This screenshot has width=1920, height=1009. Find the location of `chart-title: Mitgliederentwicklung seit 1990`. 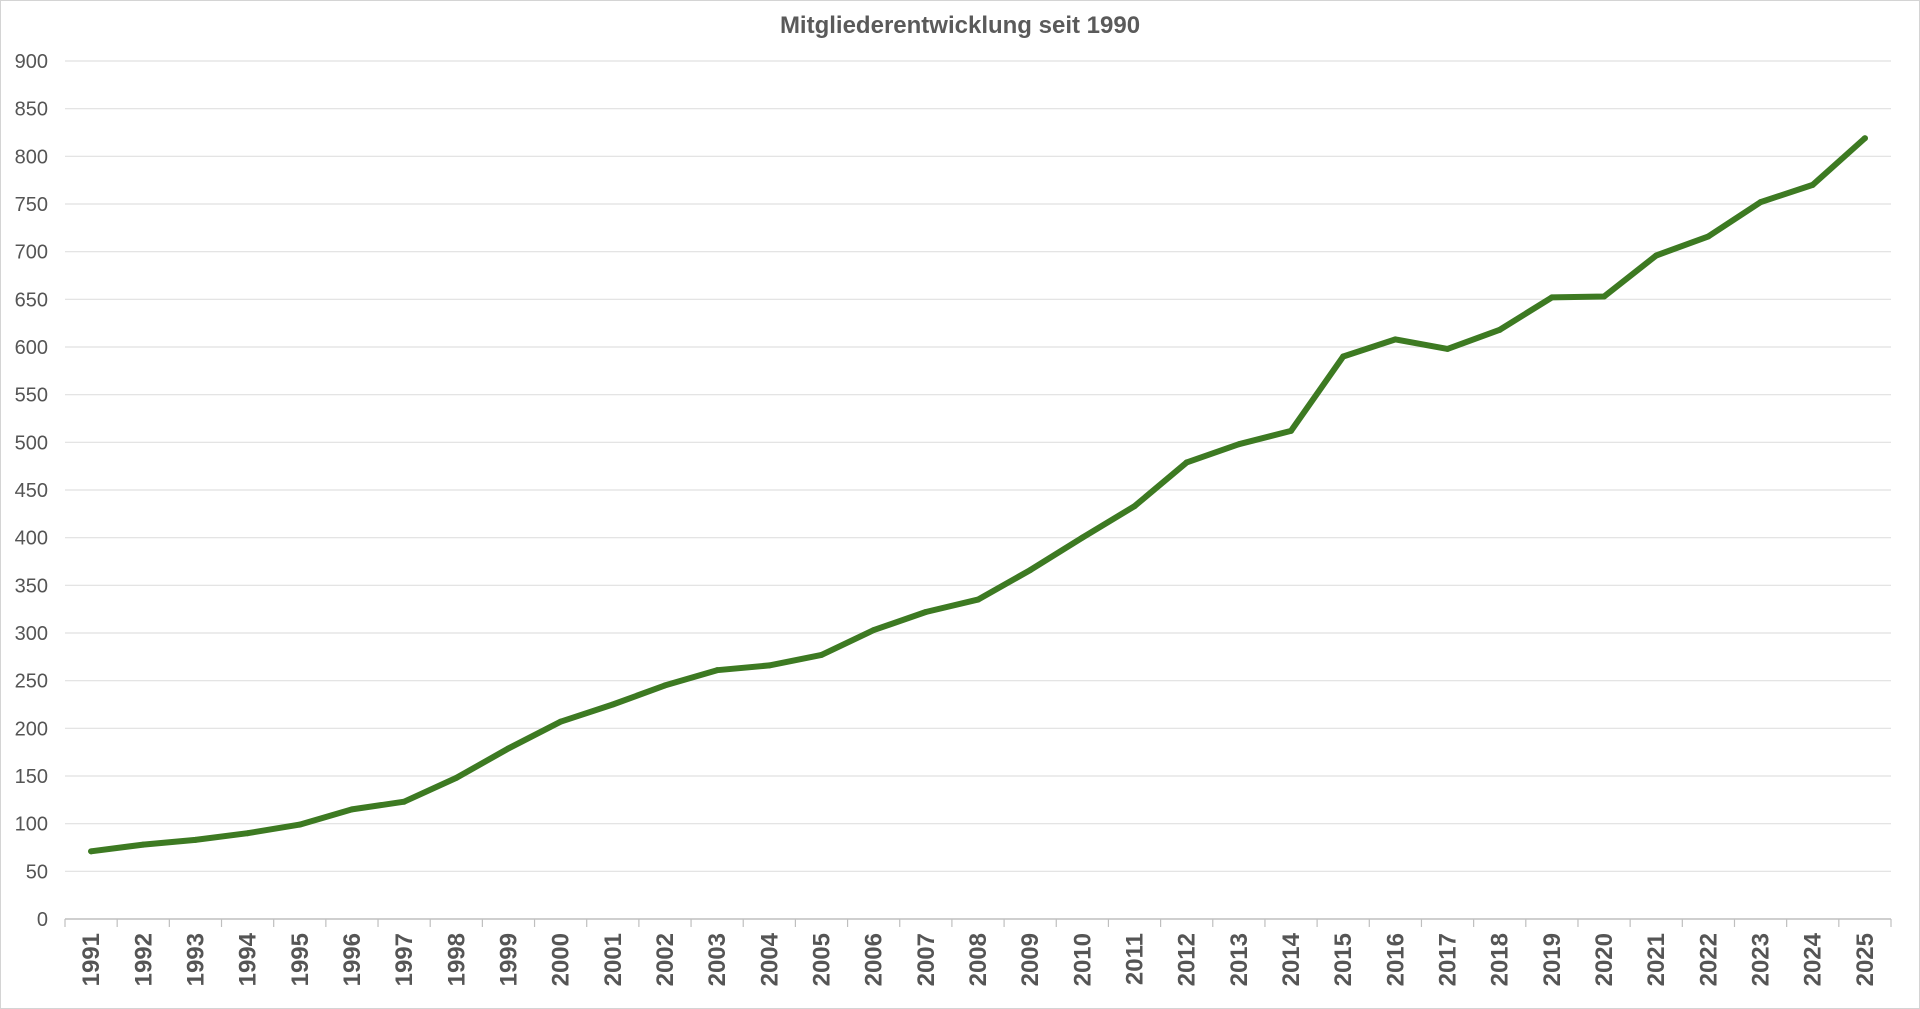

chart-title: Mitgliederentwicklung seit 1990 is located at coordinates (960, 25).